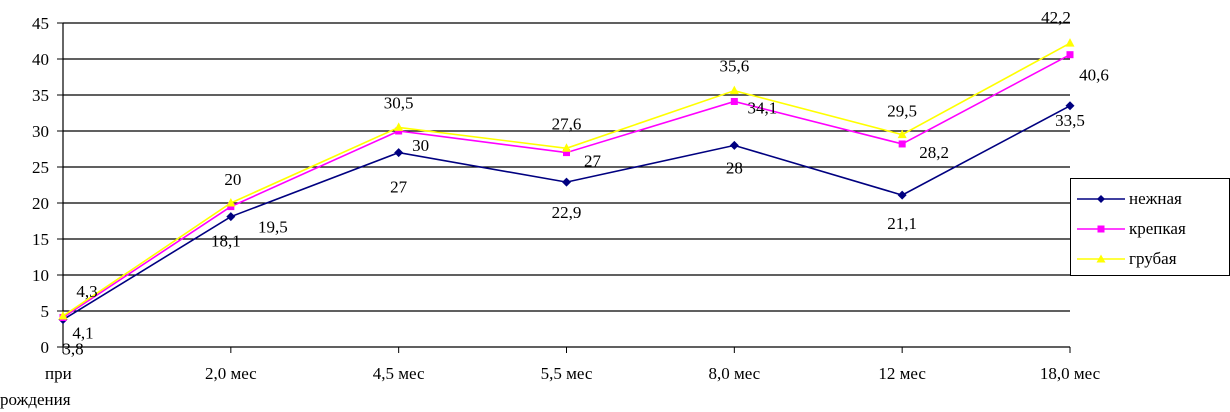 The width and height of the screenshot is (1230, 412). What do you see at coordinates (734, 66) in the screenshot?
I see `data-label: 35,6` at bounding box center [734, 66].